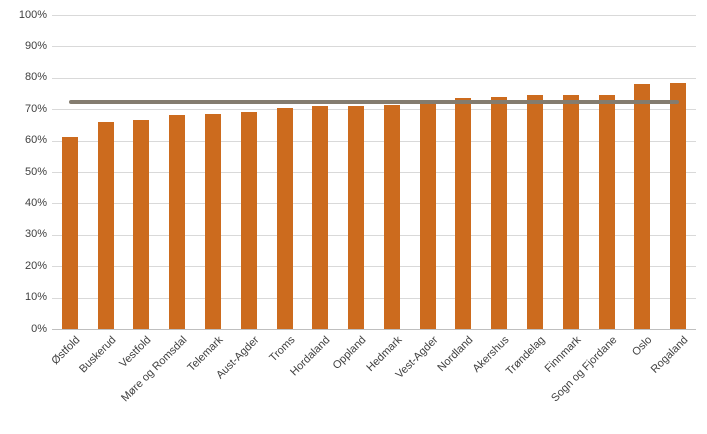 The height and width of the screenshot is (434, 707). What do you see at coordinates (282, 349) in the screenshot?
I see `x-tick-label: Troms` at bounding box center [282, 349].